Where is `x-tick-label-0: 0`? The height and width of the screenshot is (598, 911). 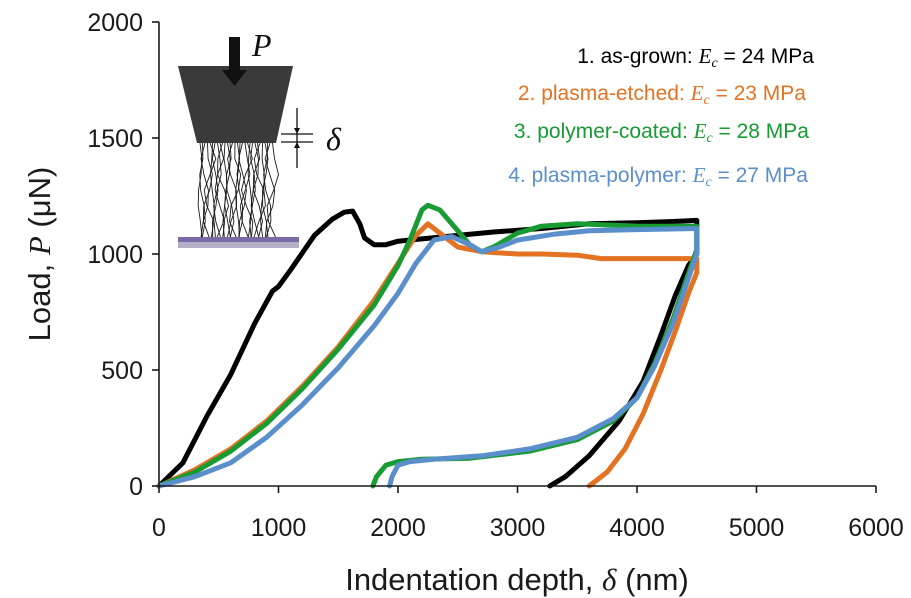 x-tick-label-0: 0 is located at coordinates (159, 528).